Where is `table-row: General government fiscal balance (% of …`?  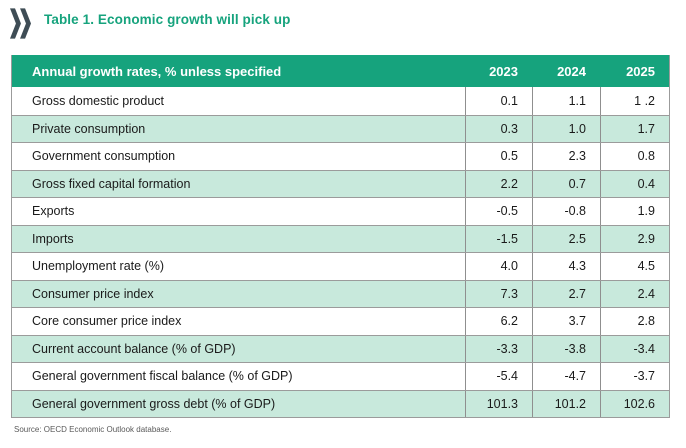 table-row: General government fiscal balance (% of … is located at coordinates (340, 376).